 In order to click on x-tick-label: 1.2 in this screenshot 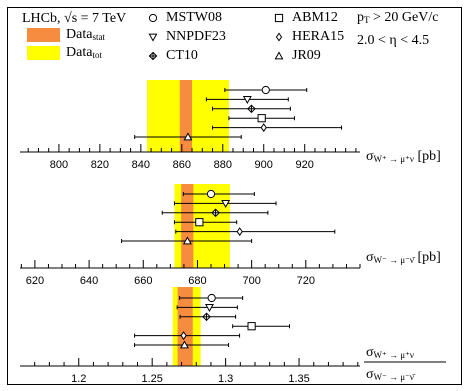, I will do `click(78, 379)`.